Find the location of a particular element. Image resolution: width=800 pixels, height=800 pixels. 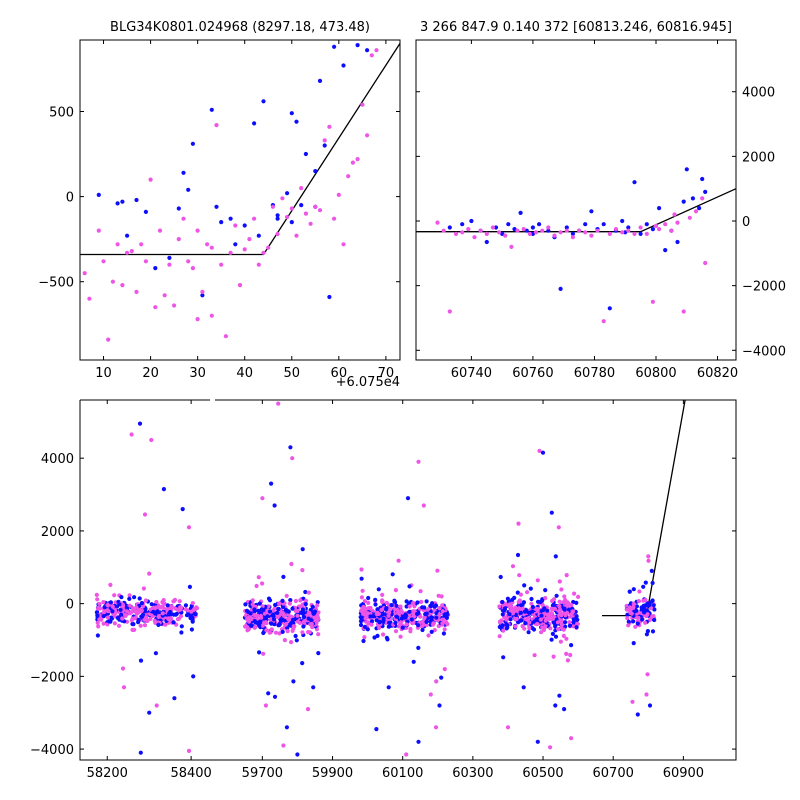

panel-bottom-xtick-label: 60700 is located at coordinates (613, 773).